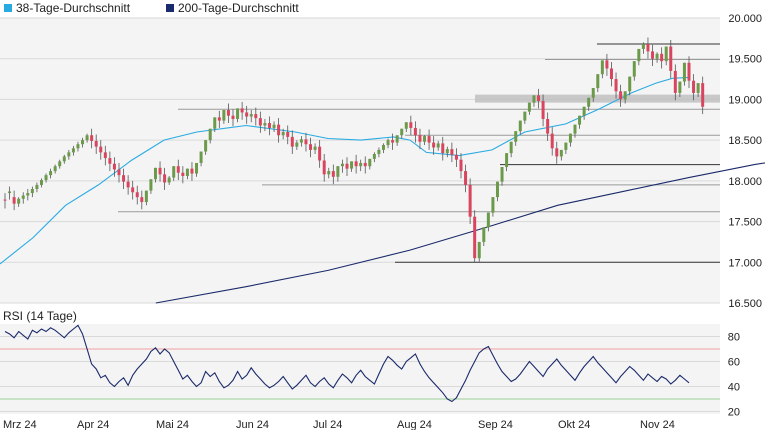 The image size is (765, 430). What do you see at coordinates (734, 413) in the screenshot?
I see `rsi-tick-label: 20` at bounding box center [734, 413].